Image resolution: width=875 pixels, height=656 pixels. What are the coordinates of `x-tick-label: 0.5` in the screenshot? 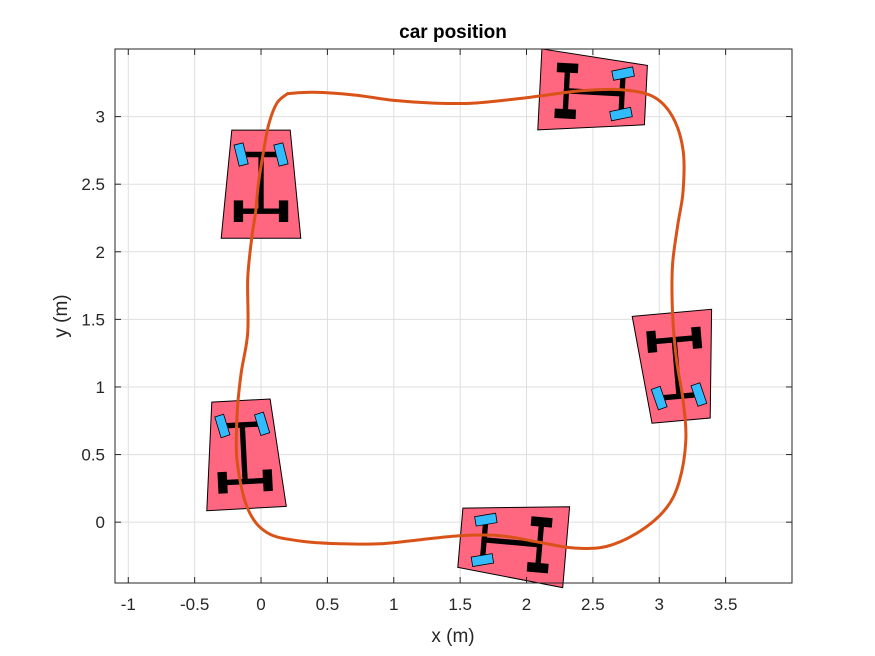 It's located at (328, 604).